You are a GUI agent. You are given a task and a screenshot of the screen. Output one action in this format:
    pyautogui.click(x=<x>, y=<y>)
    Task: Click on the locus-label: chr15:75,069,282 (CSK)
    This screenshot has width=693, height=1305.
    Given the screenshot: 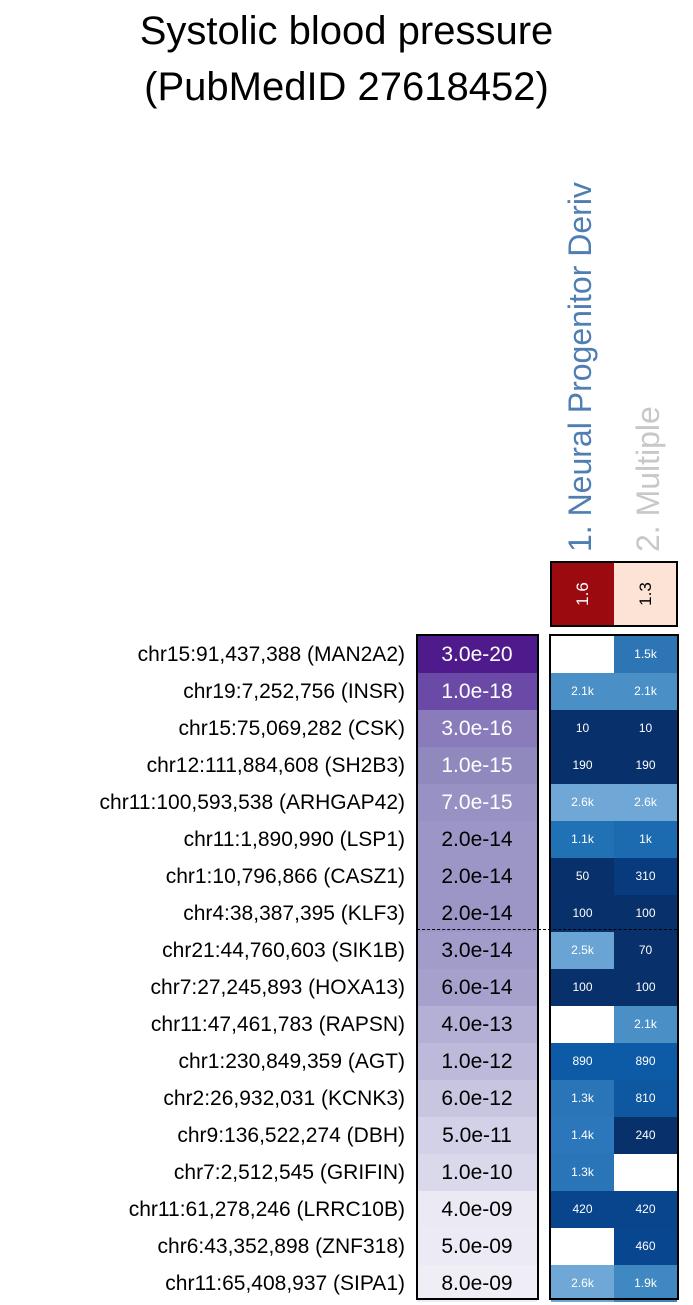 What is the action you would take?
    pyautogui.click(x=291, y=728)
    